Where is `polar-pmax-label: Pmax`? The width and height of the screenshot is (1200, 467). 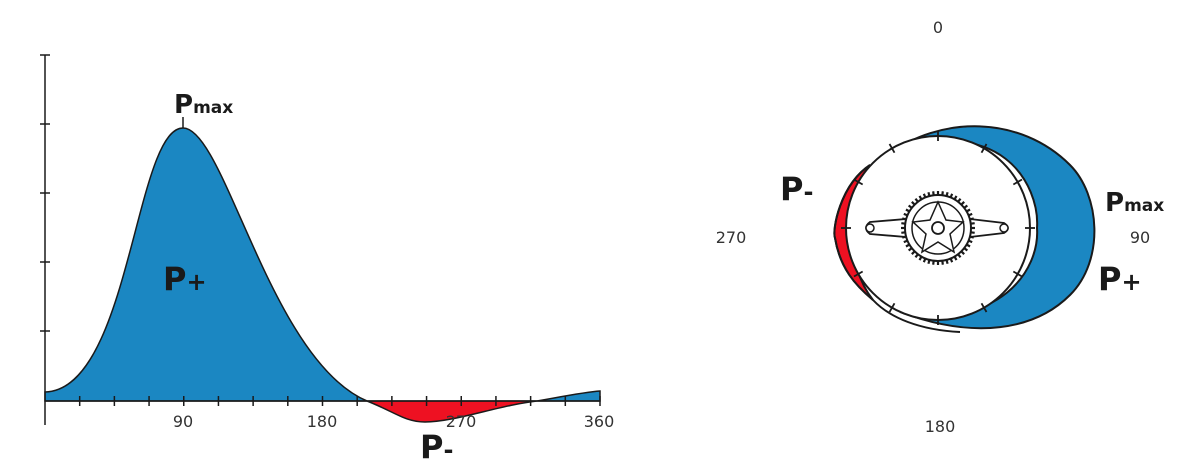
polar-pmax-label: Pmax is located at coordinates (1134, 203).